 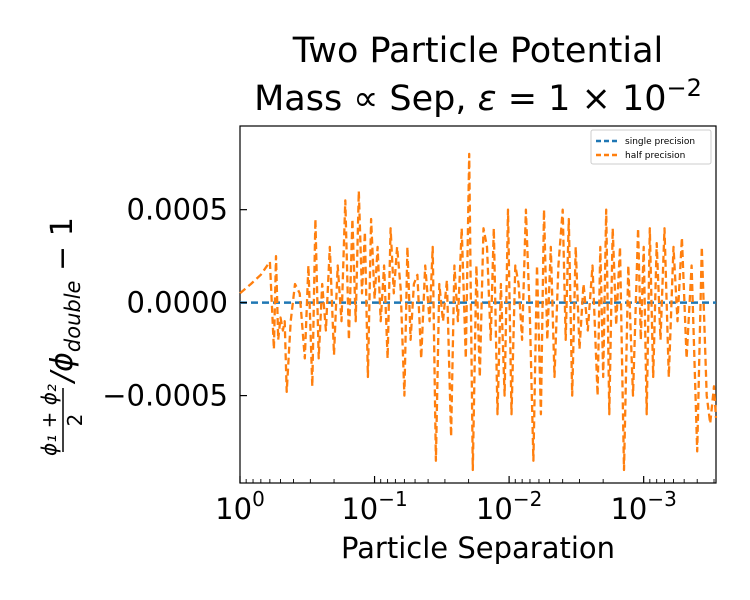 I want to click on chart-title-line1: Two Particle Potential, so click(x=478, y=51).